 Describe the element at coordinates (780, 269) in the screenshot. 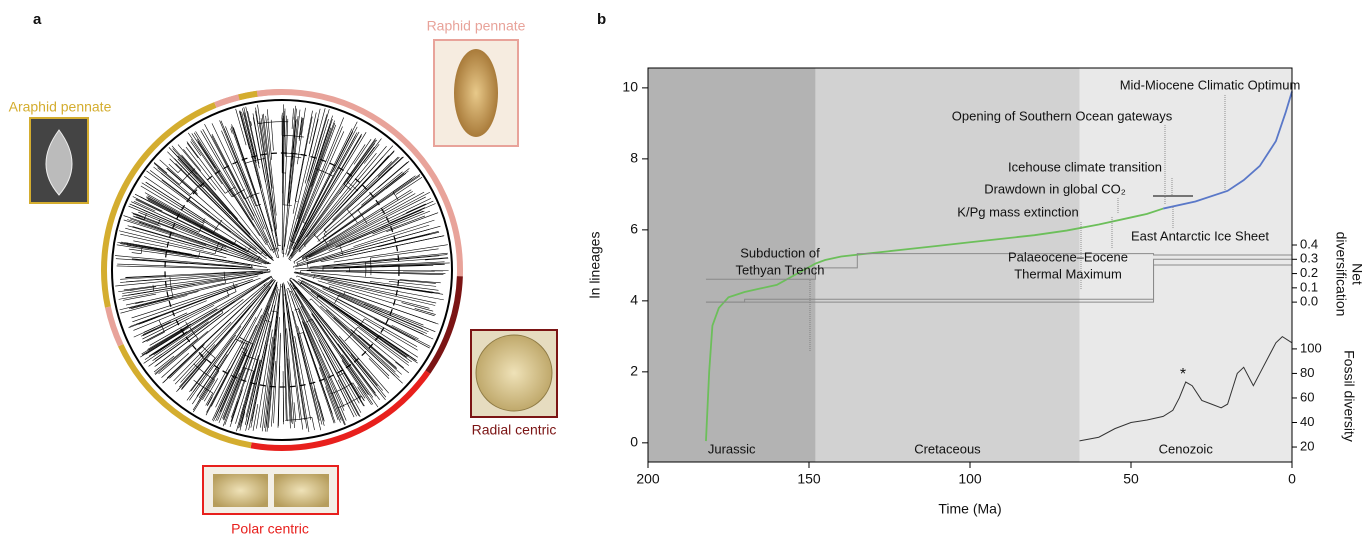

I see `annotation: Tethyan Trench` at that location.